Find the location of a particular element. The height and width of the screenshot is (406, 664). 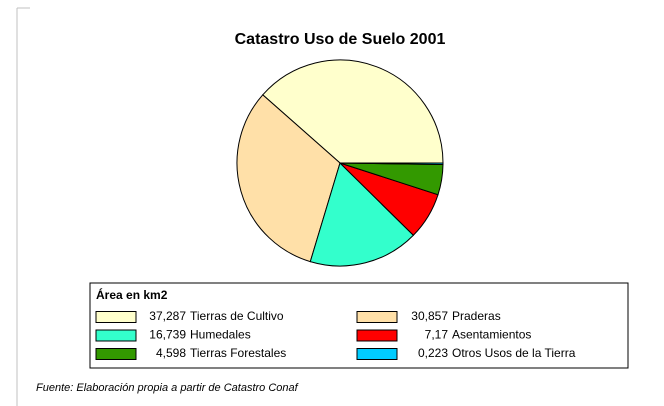

legend-value: 0,223 is located at coordinates (433, 353).